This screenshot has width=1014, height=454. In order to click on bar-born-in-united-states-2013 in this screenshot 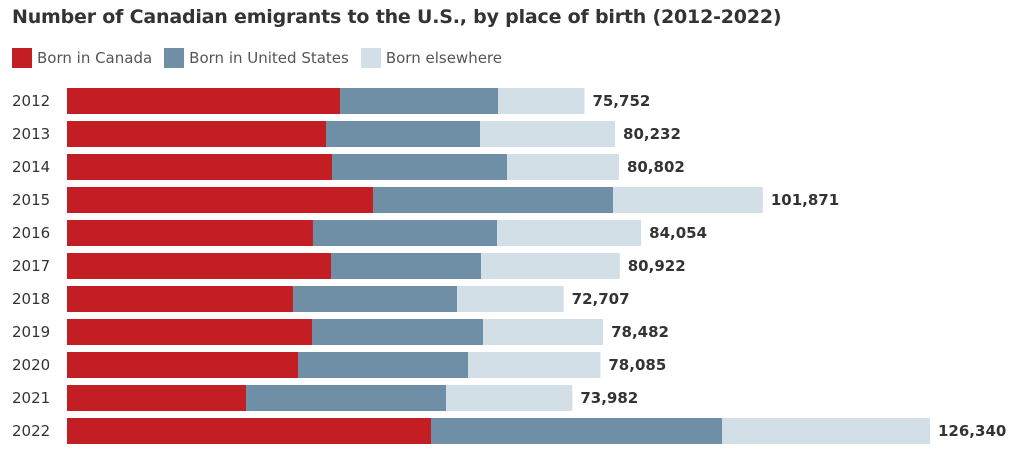, I will do `click(403, 134)`.